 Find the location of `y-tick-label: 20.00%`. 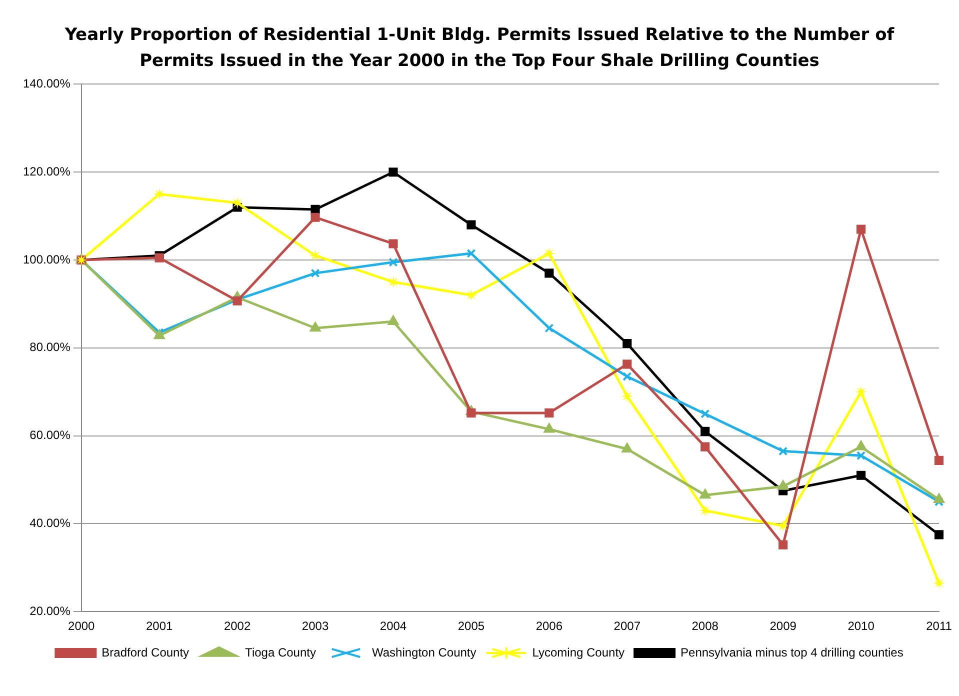

y-tick-label: 20.00% is located at coordinates (50, 611).